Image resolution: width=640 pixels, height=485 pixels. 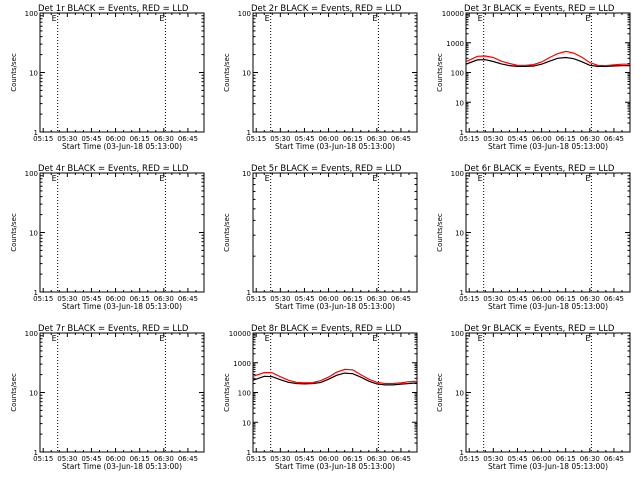 What do you see at coordinates (326, 329) in the screenshot?
I see `plot-title: Det 8r BLACK = Events, RED = LLD` at bounding box center [326, 329].